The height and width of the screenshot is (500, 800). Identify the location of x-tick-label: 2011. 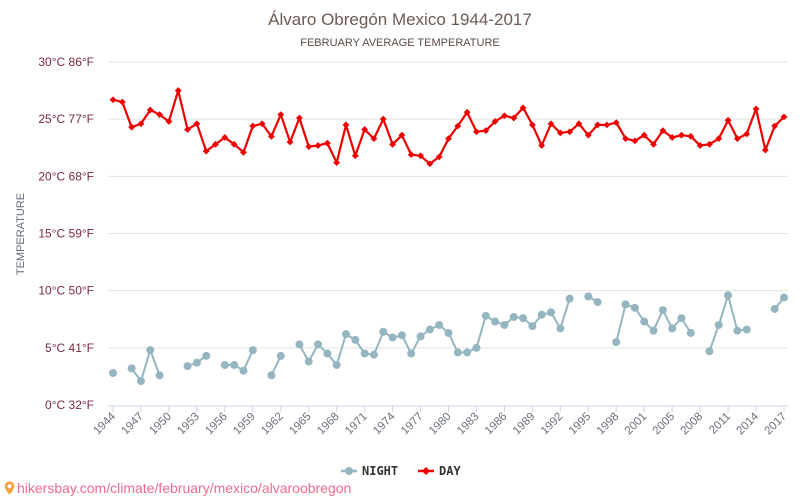
(720, 424).